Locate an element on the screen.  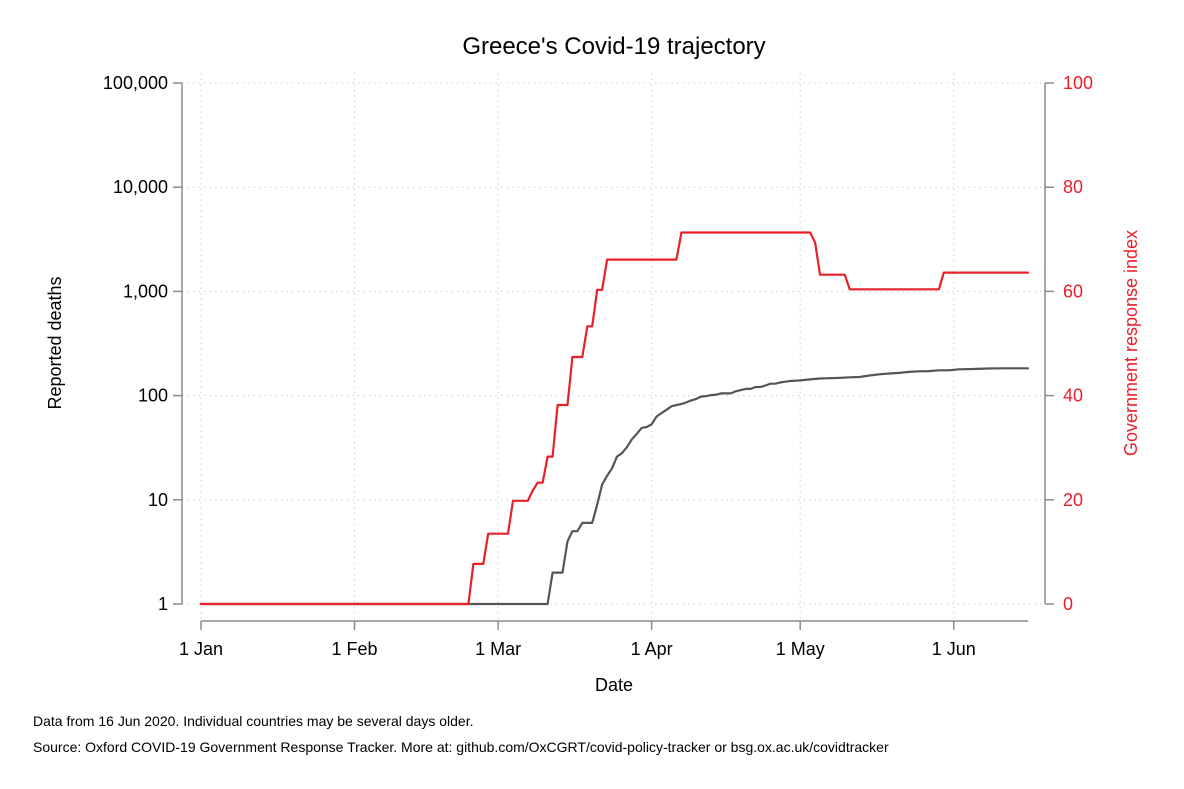
y-axis-right-label: Government response index is located at coordinates (1131, 343).